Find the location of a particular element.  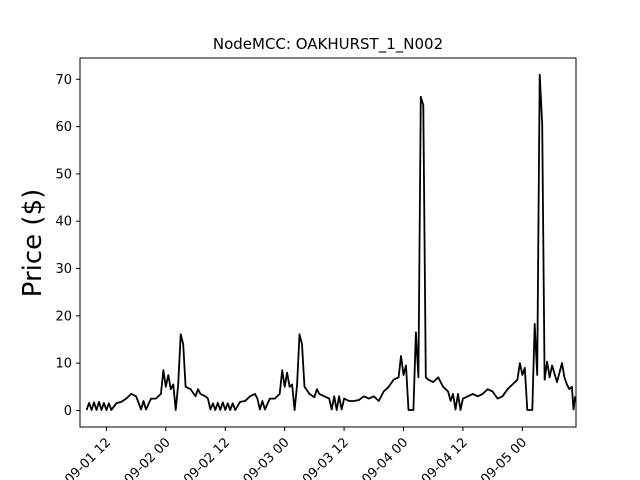

x-tick-label: 09-02 00 is located at coordinates (148, 457).